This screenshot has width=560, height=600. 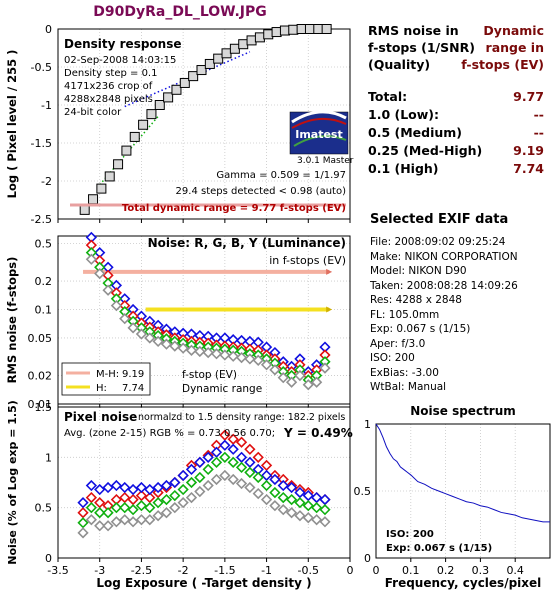 What do you see at coordinates (40, 338) in the screenshot?
I see `y-tick-label: 0.05` at bounding box center [40, 338].